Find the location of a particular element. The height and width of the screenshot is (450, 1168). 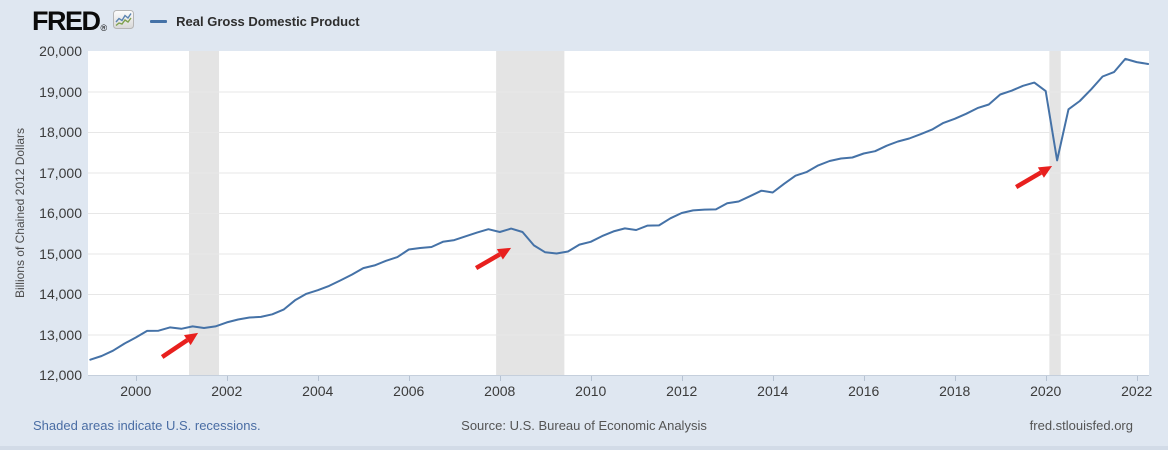

bottom-edge-strip is located at coordinates (584, 448).